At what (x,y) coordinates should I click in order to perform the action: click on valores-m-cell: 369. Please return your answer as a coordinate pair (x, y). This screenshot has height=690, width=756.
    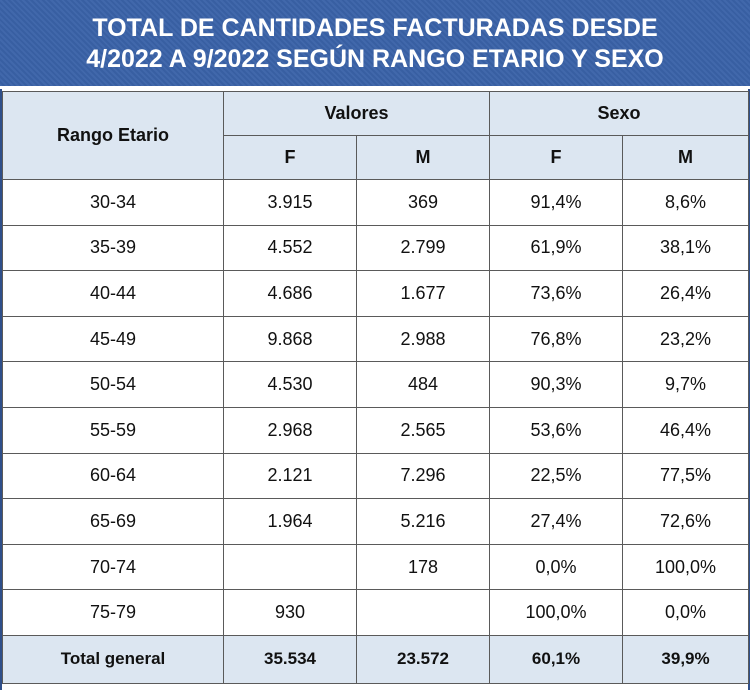
    Looking at the image, I should click on (423, 202).